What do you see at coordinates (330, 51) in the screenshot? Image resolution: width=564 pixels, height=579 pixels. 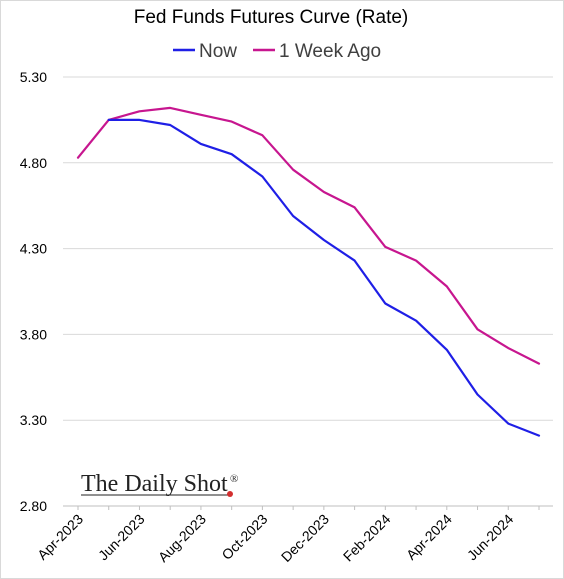 I see `legend-label: 1 Week Ago` at bounding box center [330, 51].